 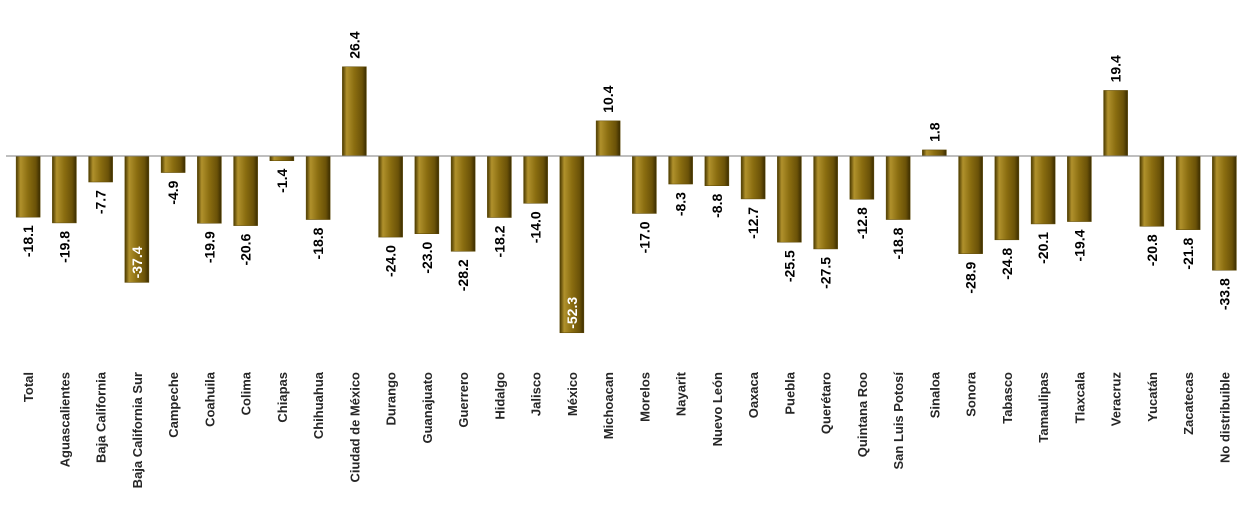 I want to click on value-label-chihuahua: -18.8, so click(x=318, y=243).